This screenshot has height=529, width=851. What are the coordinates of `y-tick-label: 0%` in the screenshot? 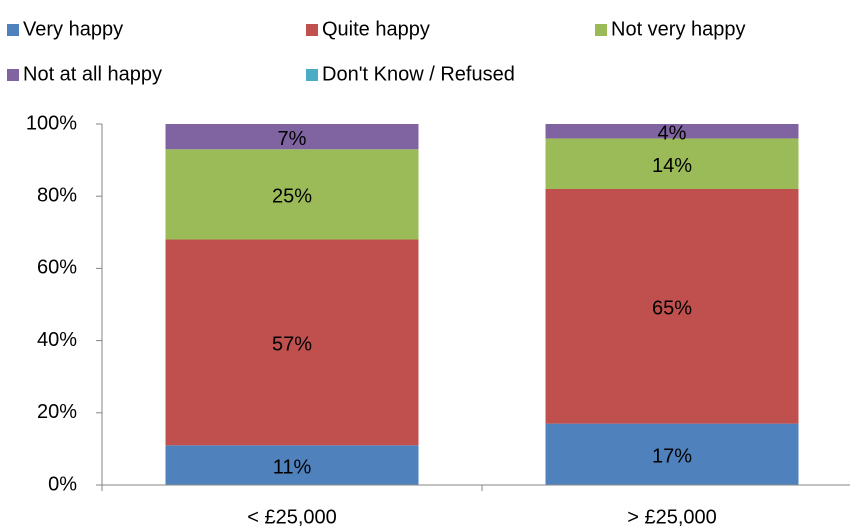 It's located at (62, 484).